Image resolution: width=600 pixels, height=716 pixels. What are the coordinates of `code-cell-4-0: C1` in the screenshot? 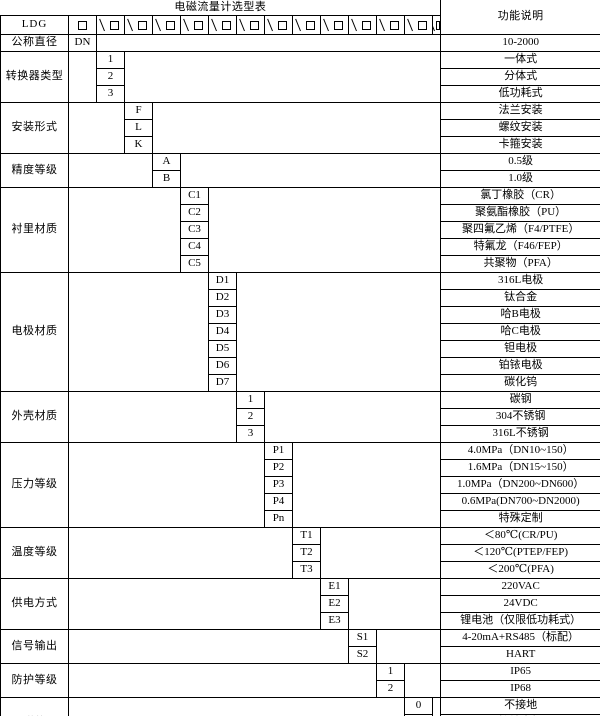 It's located at (194, 196).